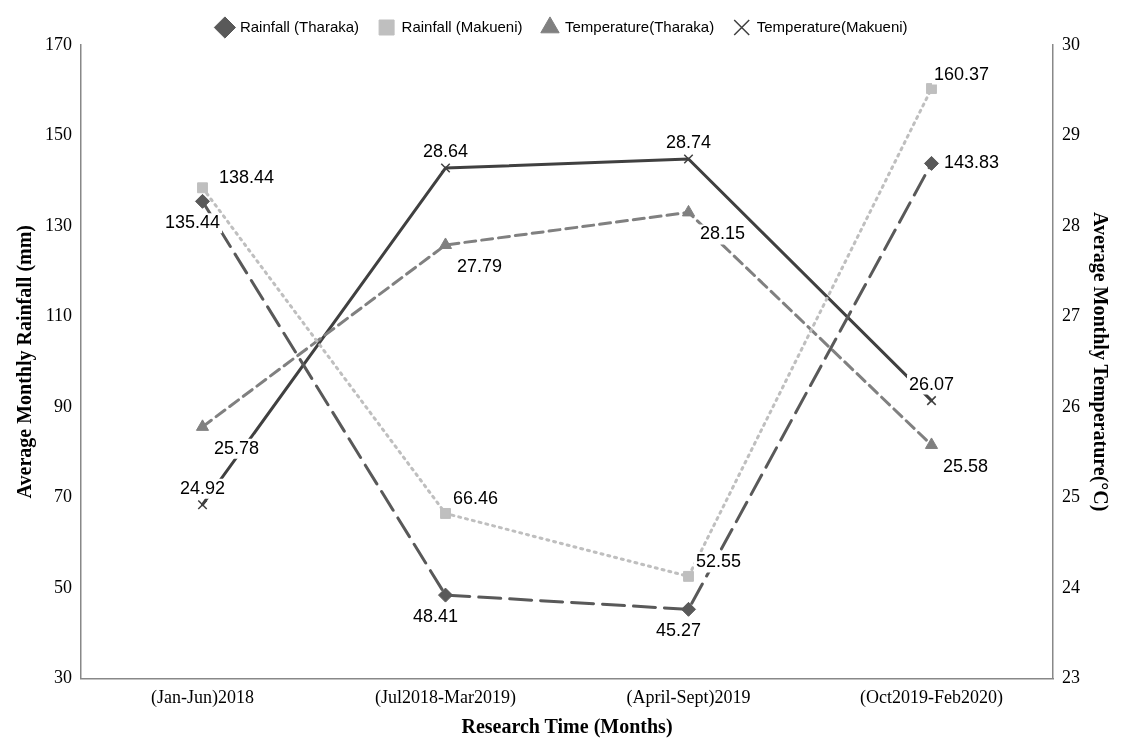  What do you see at coordinates (965, 465) in the screenshot?
I see `data-label: 25.58` at bounding box center [965, 465].